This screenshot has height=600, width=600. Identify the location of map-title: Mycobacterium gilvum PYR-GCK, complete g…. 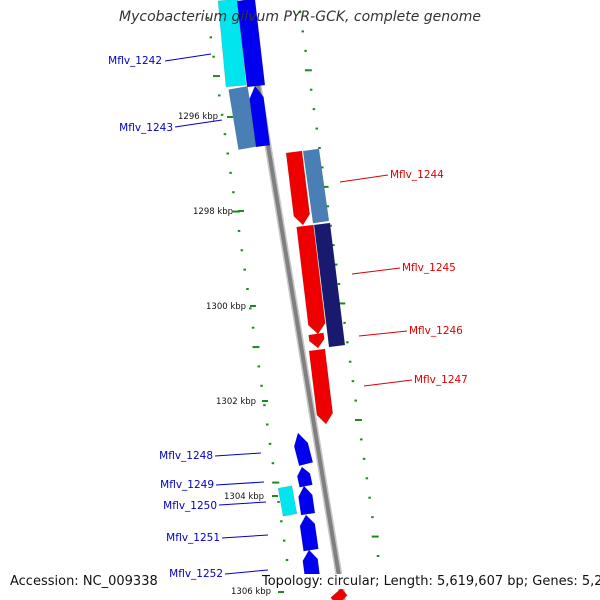
(300, 17).